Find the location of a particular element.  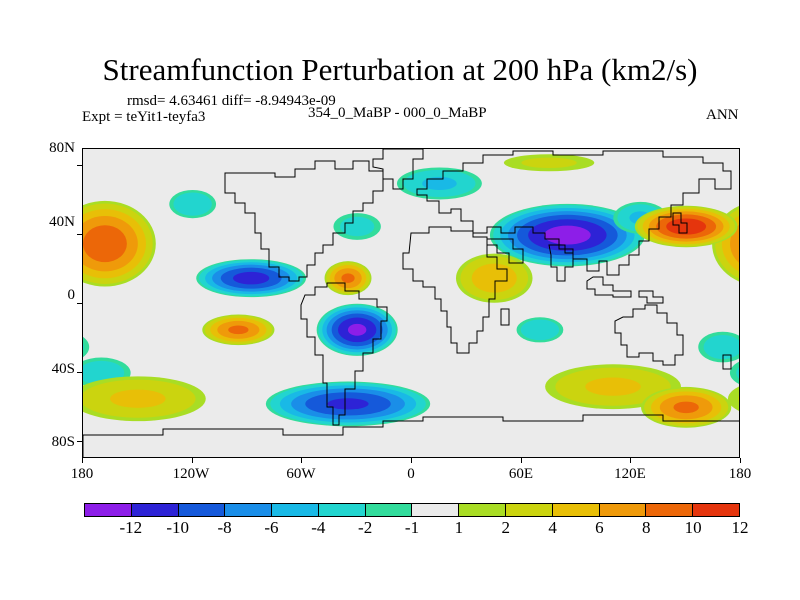

colorbar is located at coordinates (412, 510).